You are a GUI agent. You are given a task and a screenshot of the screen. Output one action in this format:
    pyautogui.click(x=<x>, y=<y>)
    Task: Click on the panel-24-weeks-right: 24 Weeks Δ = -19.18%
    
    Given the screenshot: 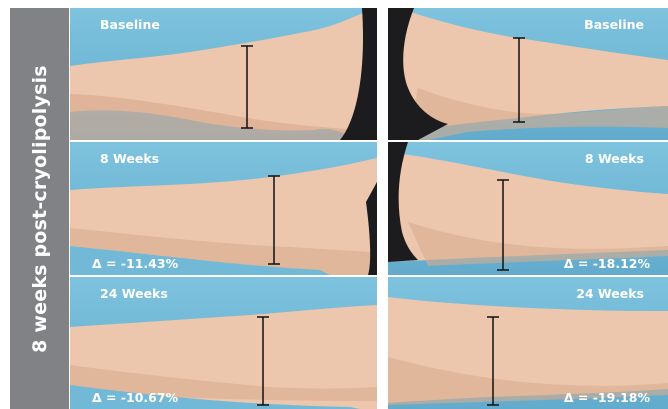 What is the action you would take?
    pyautogui.click(x=528, y=343)
    